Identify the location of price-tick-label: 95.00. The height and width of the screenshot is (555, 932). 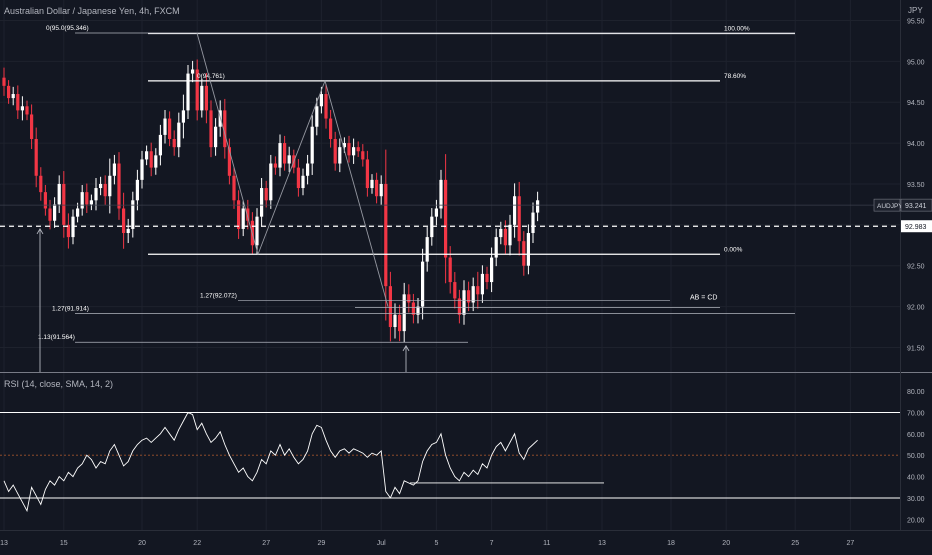
(916, 62).